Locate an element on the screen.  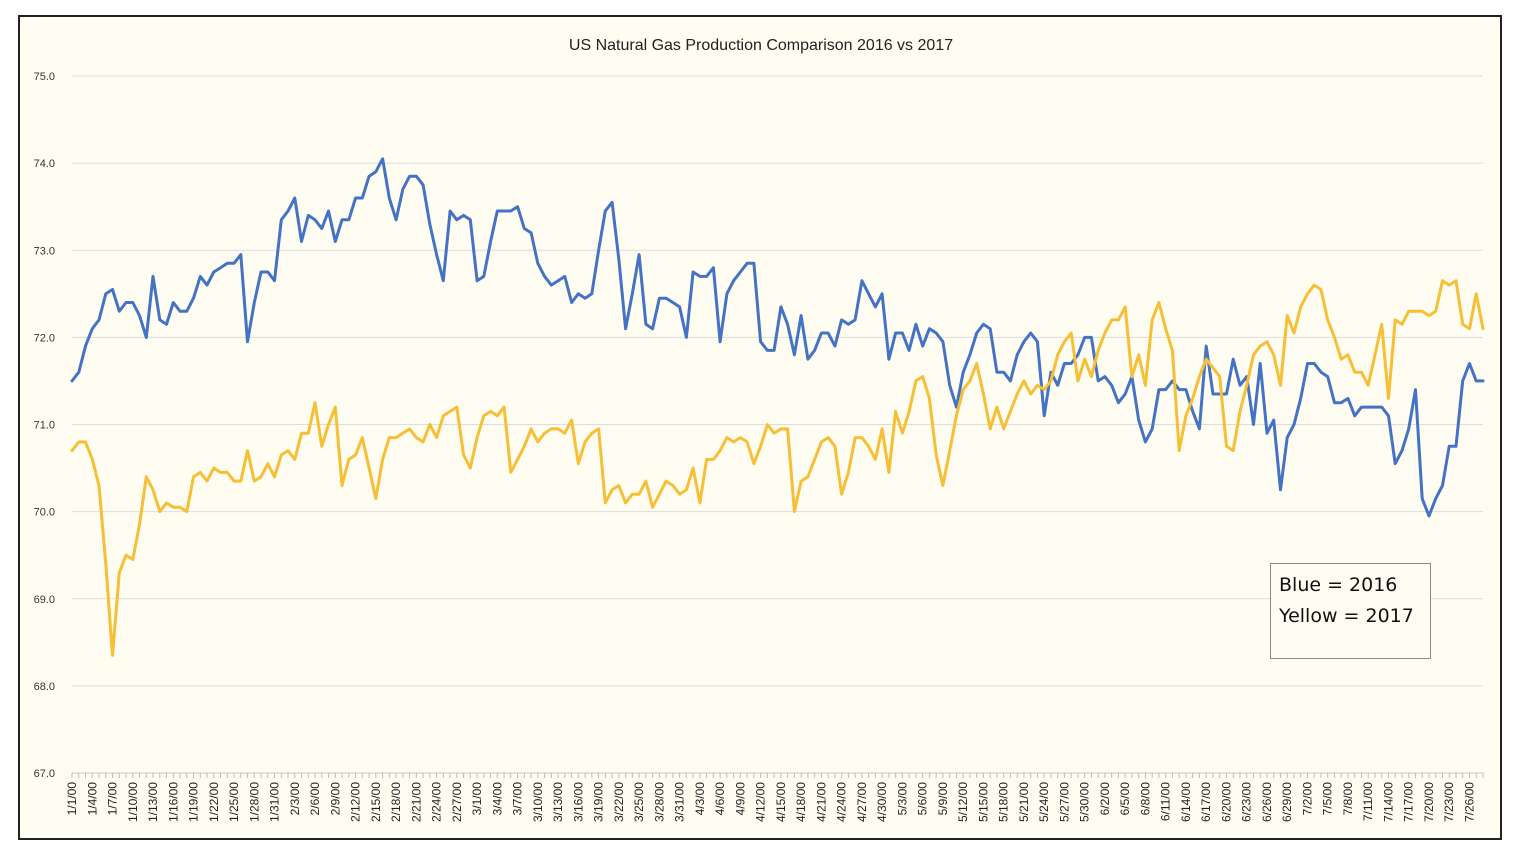
x-tick-label: 1/19/00 is located at coordinates (194, 802).